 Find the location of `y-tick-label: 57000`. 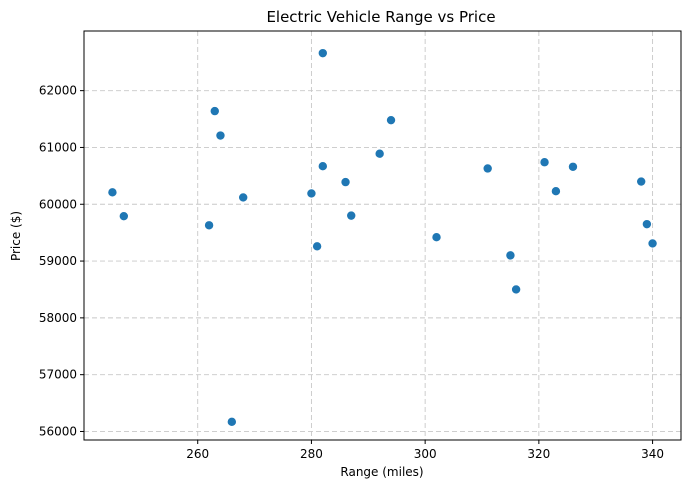

y-tick-label: 57000 is located at coordinates (58, 375).